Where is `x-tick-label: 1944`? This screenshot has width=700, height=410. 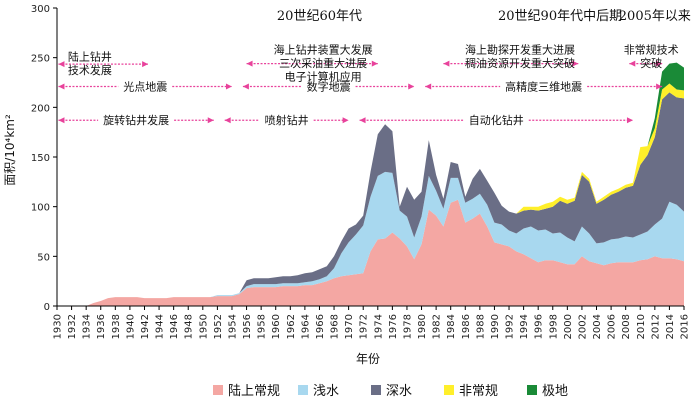
x-tick-label: 1944 is located at coordinates (160, 326).